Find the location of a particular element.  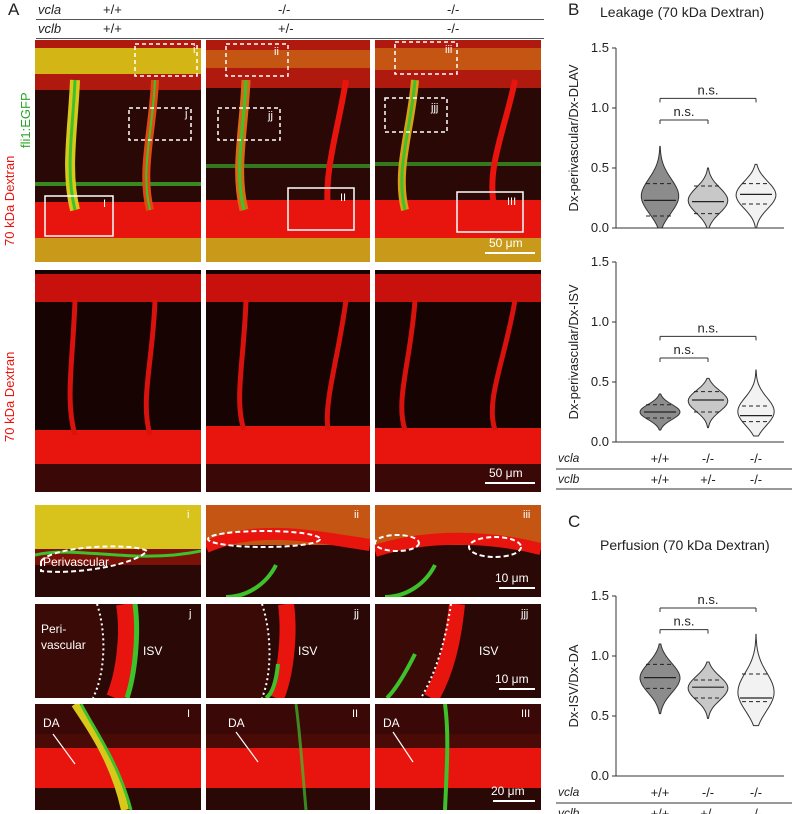

inset-ii: ii is located at coordinates (288, 551).